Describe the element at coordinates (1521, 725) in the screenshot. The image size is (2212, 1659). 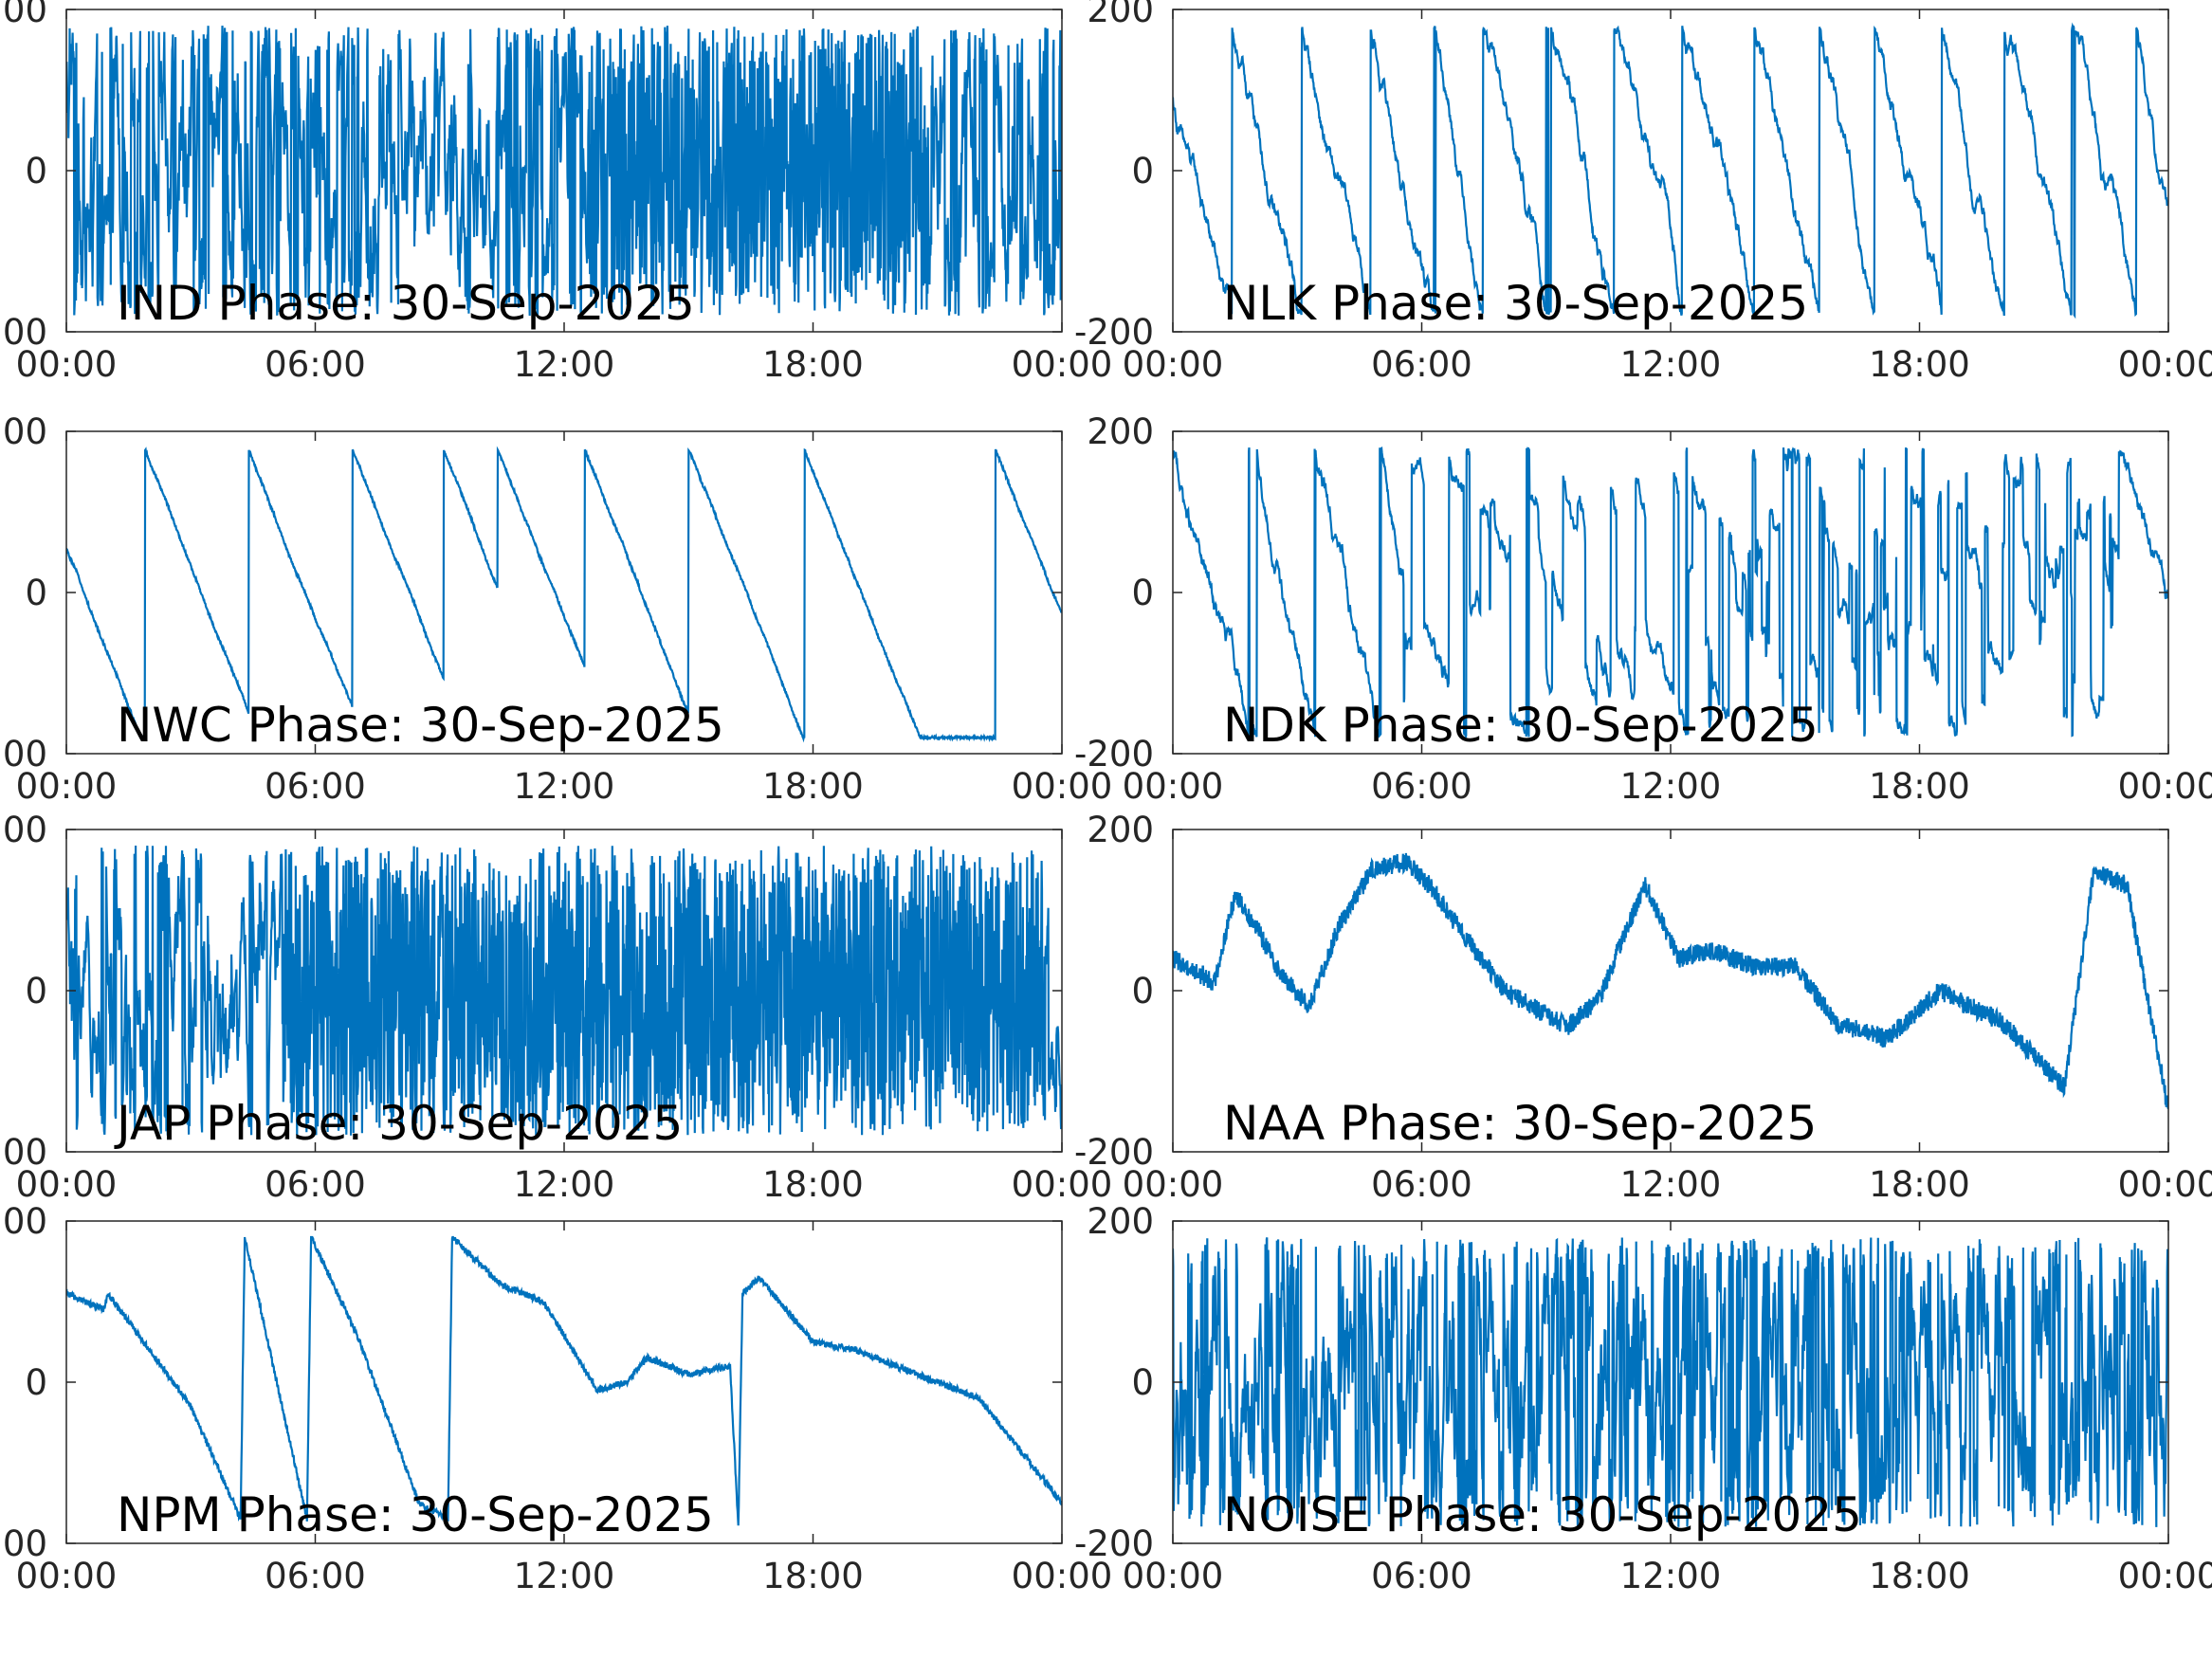
I see `panel-title: NDK Phase: 30-Sep-2025` at that location.